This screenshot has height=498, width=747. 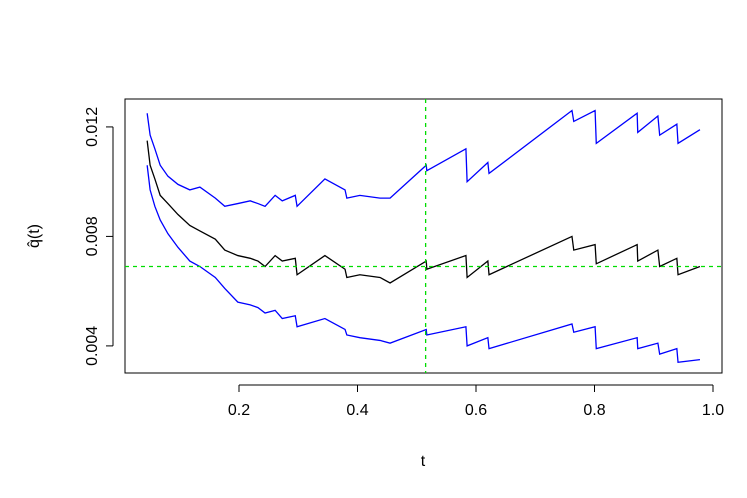 What do you see at coordinates (713, 410) in the screenshot?
I see `x-tick-label: 1.0` at bounding box center [713, 410].